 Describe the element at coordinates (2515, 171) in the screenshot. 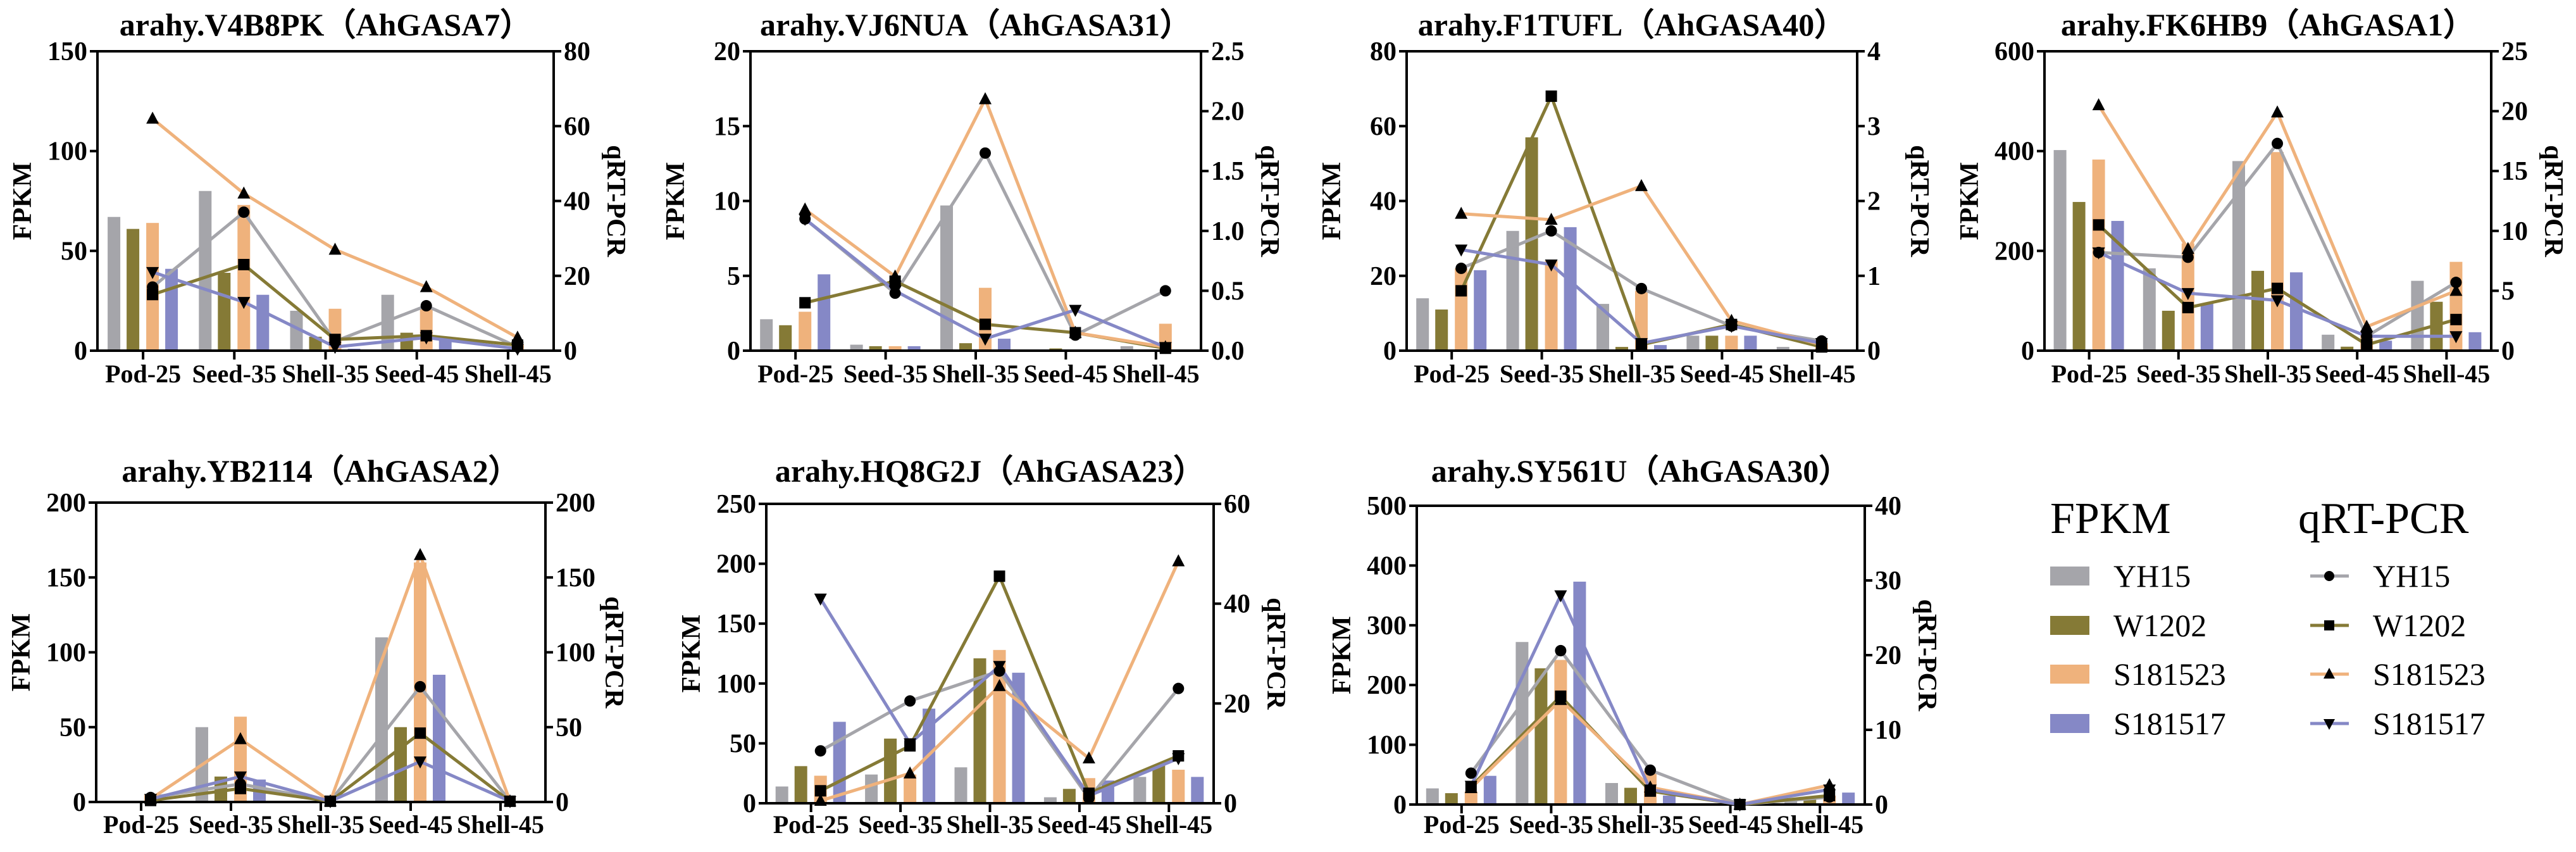

I see `y2-tick-label: 15` at that location.